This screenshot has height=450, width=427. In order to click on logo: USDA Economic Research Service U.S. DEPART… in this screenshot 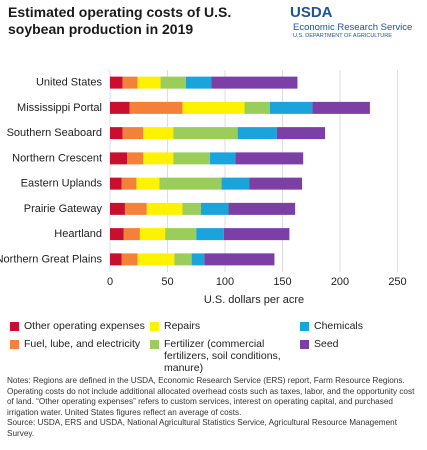, I will do `click(357, 22)`.